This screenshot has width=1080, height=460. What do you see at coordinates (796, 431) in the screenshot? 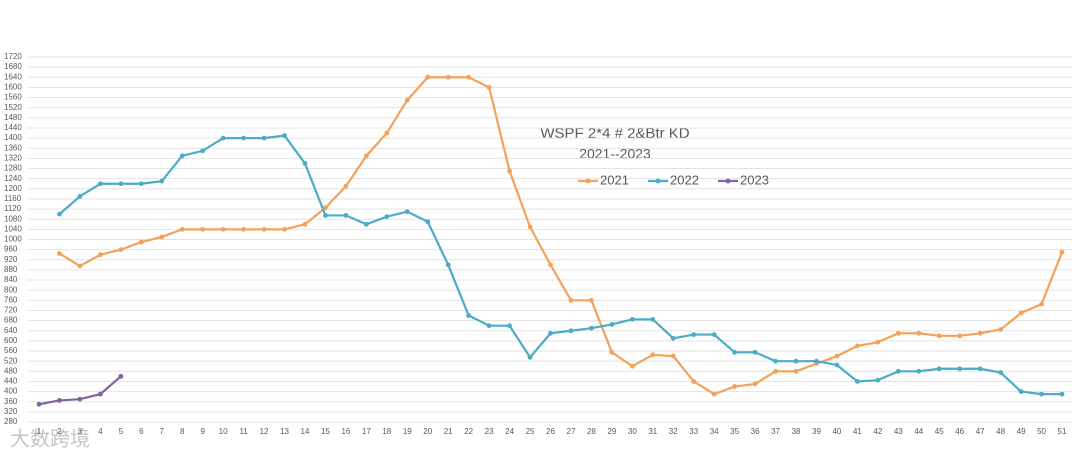
I see `x-tick-label: 38` at bounding box center [796, 431].